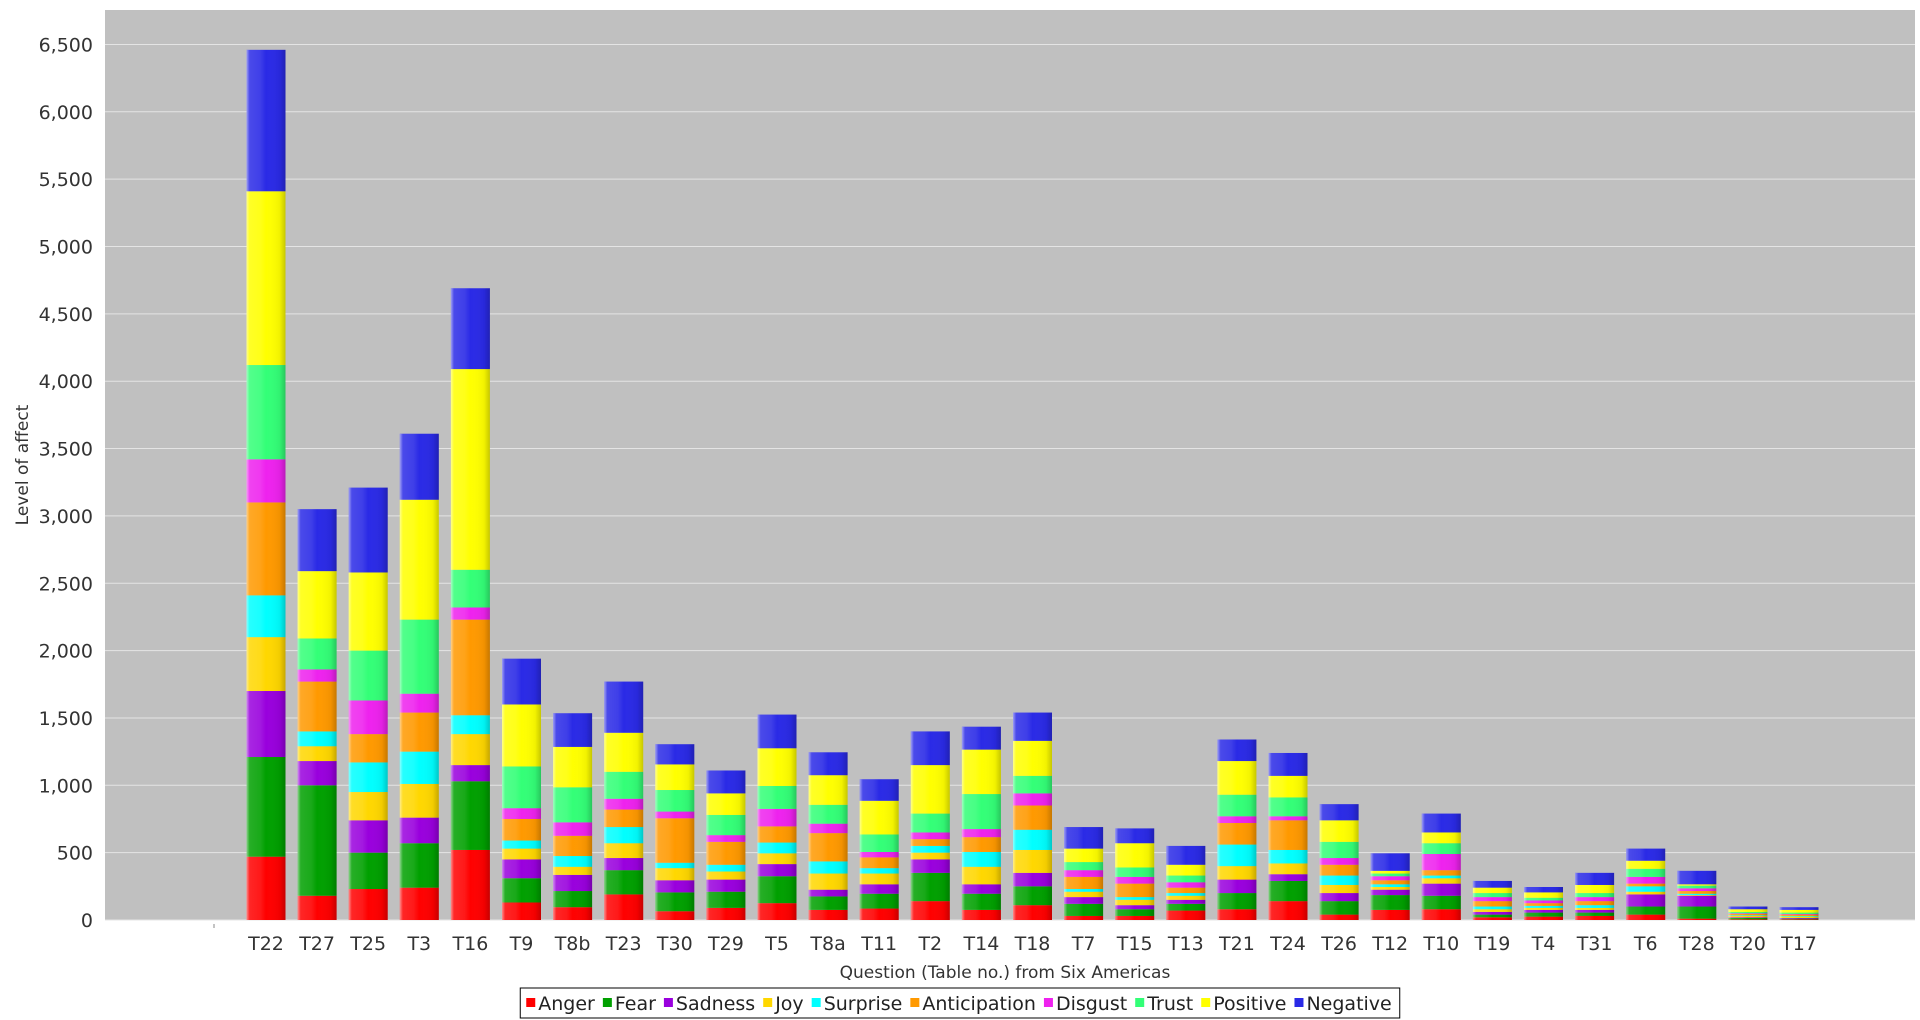 The width and height of the screenshot is (1920, 1020). Describe the element at coordinates (265, 944) in the screenshot. I see `x-tick-label: T22` at that location.